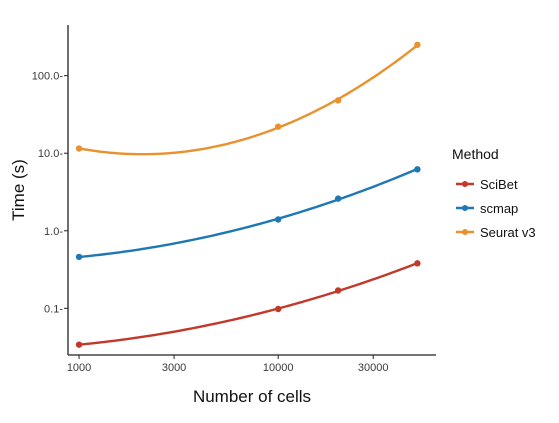 Image resolution: width=559 pixels, height=423 pixels. Describe the element at coordinates (48, 77) in the screenshot. I see `y-tick-label: 100.0-` at that location.